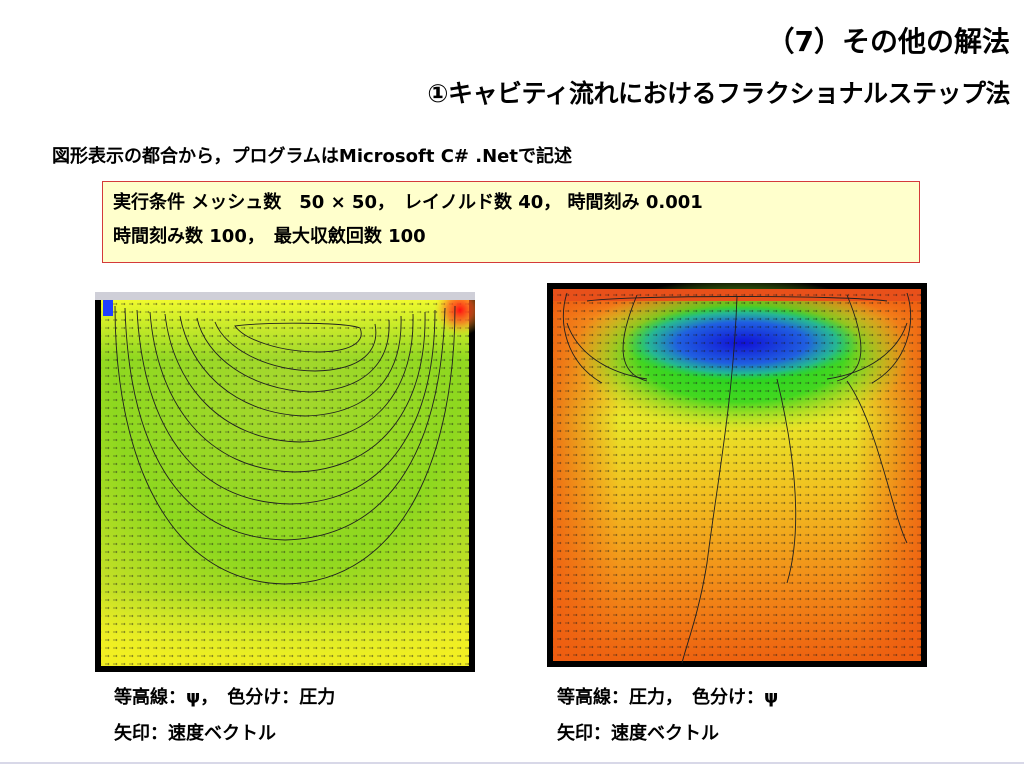  What do you see at coordinates (195, 733) in the screenshot?
I see `left-caption-line-2: 矢印：速度ベクトル` at bounding box center [195, 733].